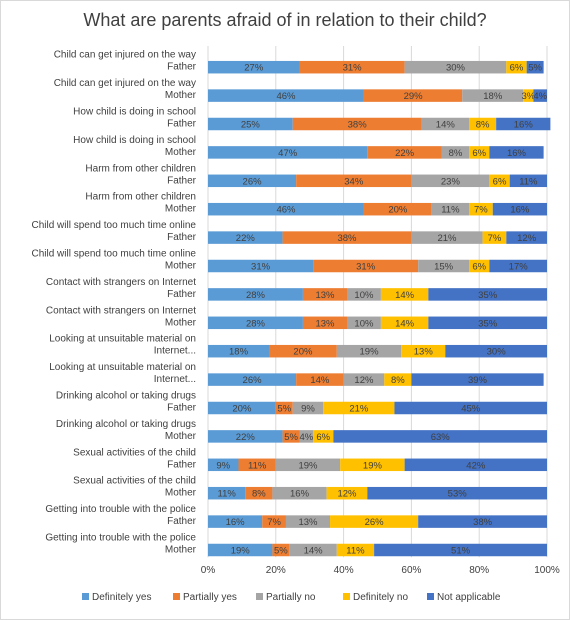 The image size is (570, 620). I want to click on data-label: 10%, so click(364, 323).